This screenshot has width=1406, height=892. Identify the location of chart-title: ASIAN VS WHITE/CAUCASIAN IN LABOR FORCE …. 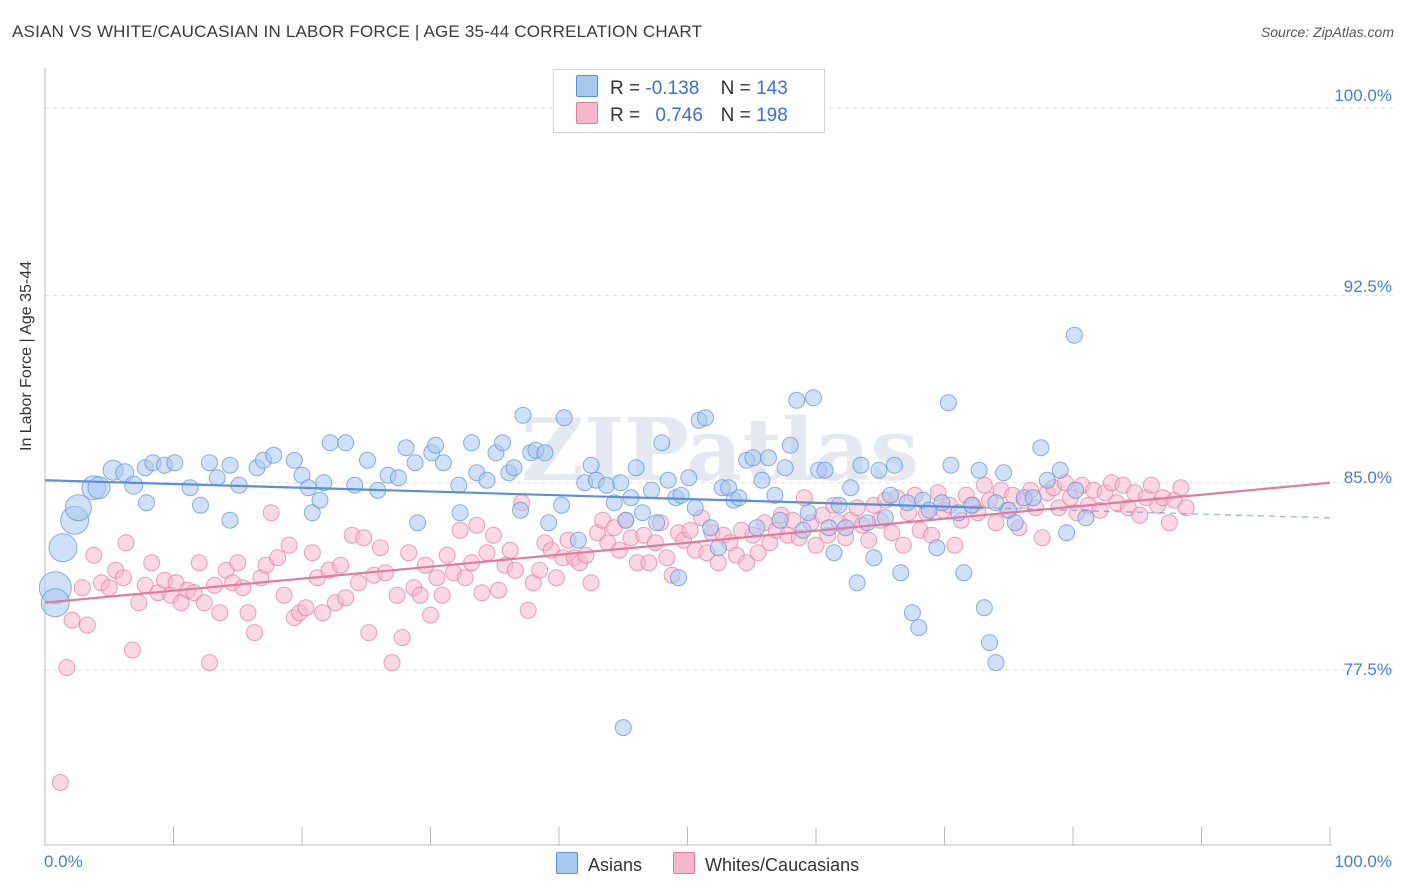
(357, 31).